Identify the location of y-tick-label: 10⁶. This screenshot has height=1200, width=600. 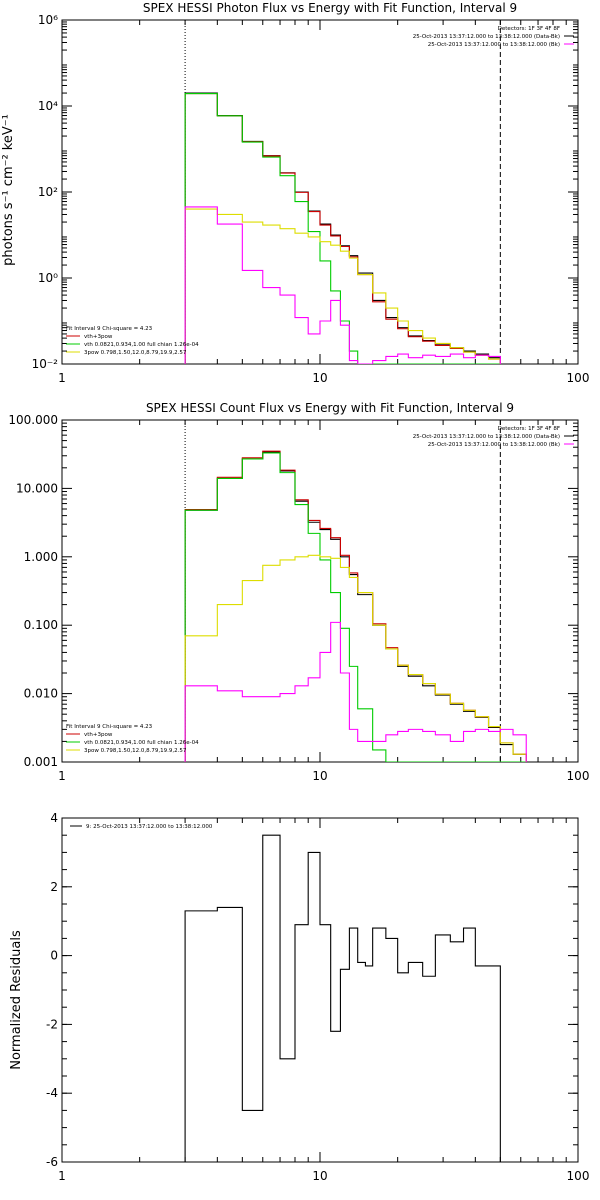
(48, 20).